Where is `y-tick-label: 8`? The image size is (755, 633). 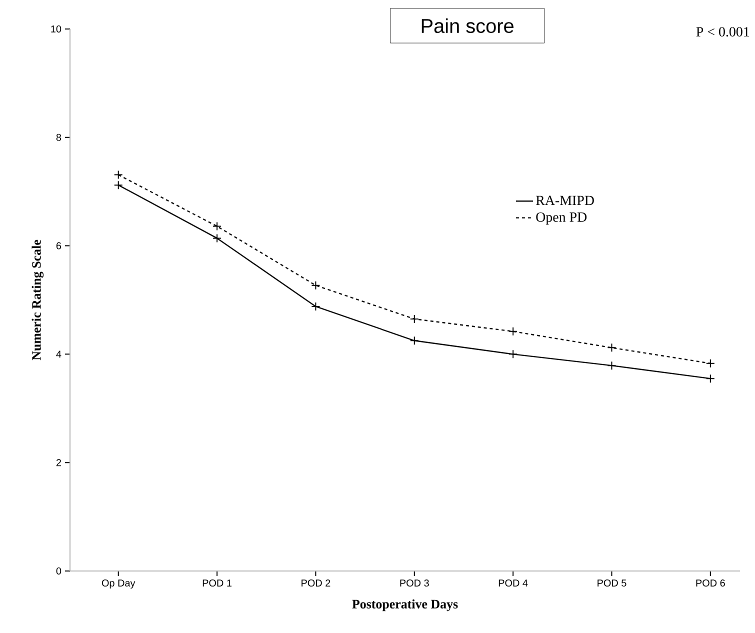 y-tick-label: 8 is located at coordinates (59, 137).